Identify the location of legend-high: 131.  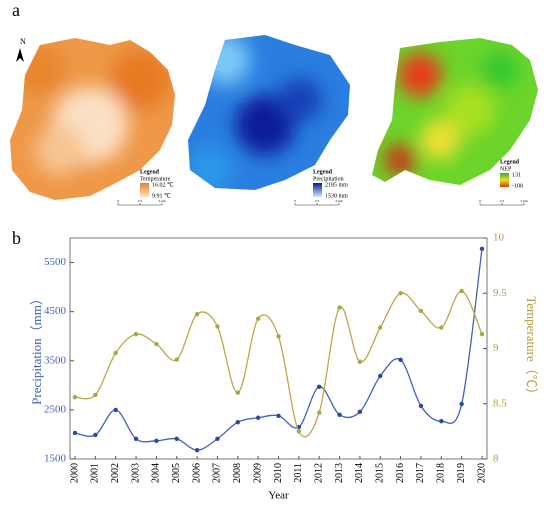
(516, 175).